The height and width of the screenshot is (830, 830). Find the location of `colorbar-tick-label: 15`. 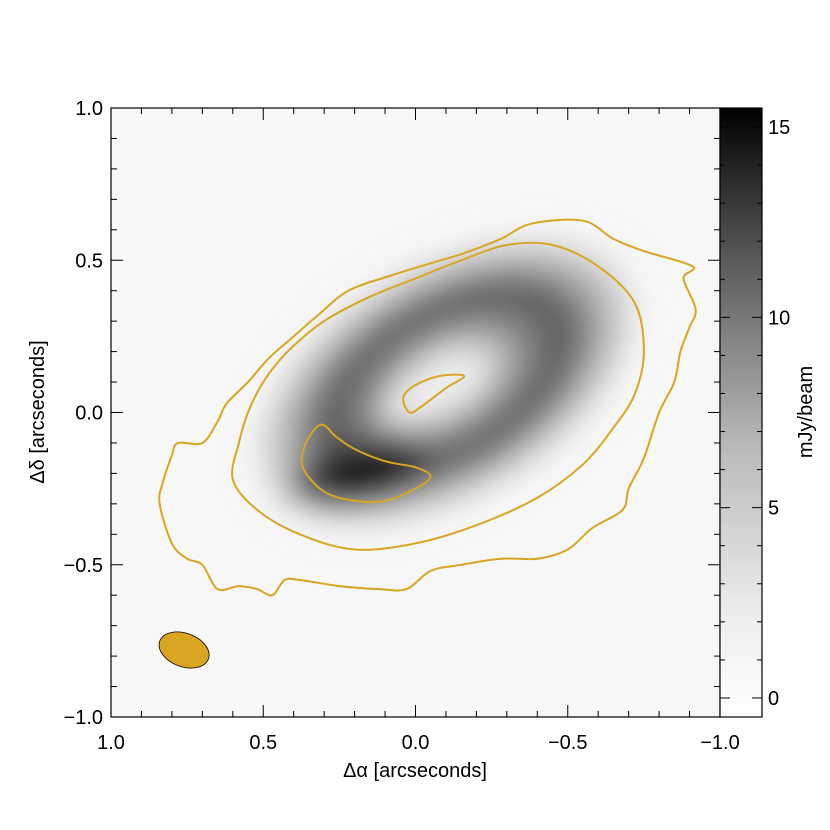

colorbar-tick-label: 15 is located at coordinates (779, 128).